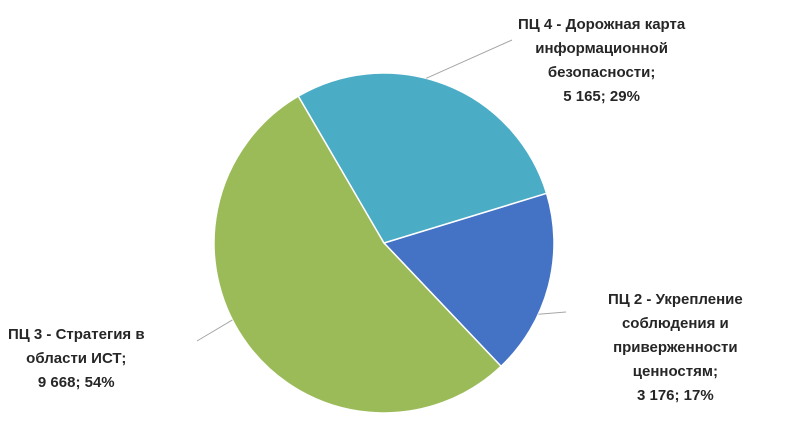 Image resolution: width=797 pixels, height=422 pixels. What do you see at coordinates (214, 330) in the screenshot?
I see `leader-line-pc3` at bounding box center [214, 330].